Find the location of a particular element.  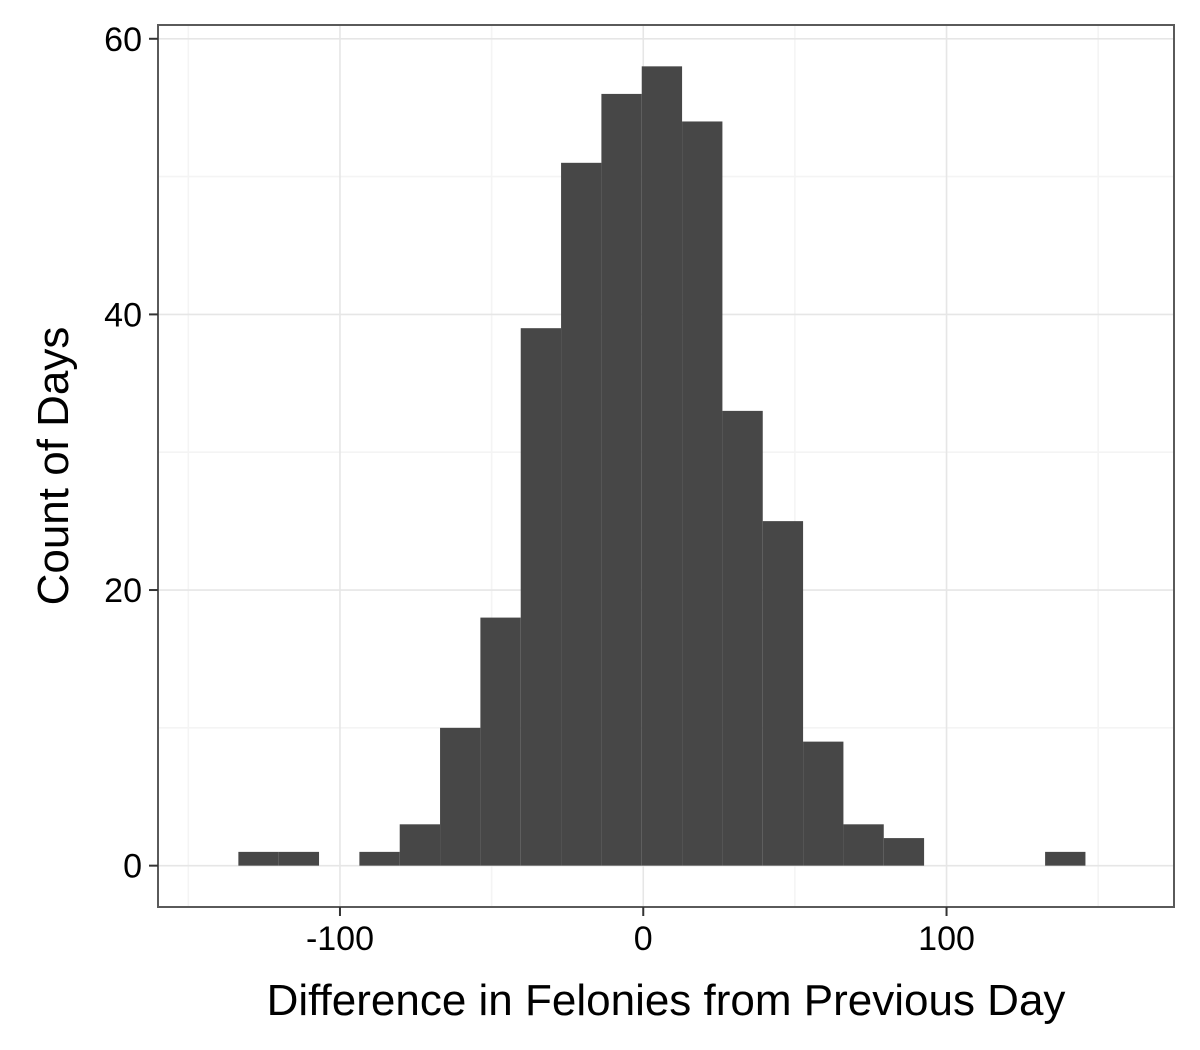

y-tick-label: 40 is located at coordinates (123, 315).